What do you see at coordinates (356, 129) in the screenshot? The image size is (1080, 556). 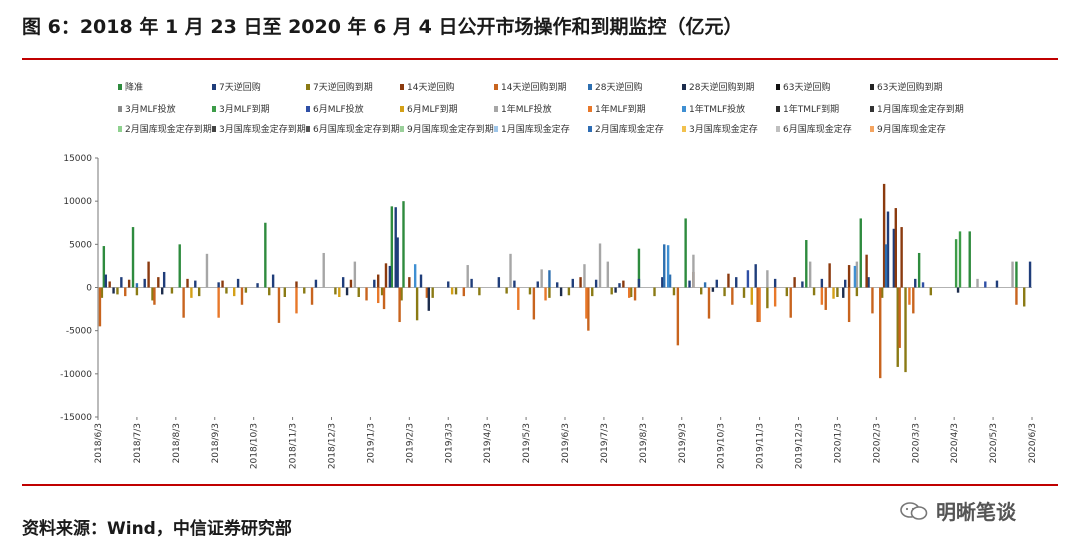 I see `legend-label: 6月国库现金定存到期` at bounding box center [356, 129].